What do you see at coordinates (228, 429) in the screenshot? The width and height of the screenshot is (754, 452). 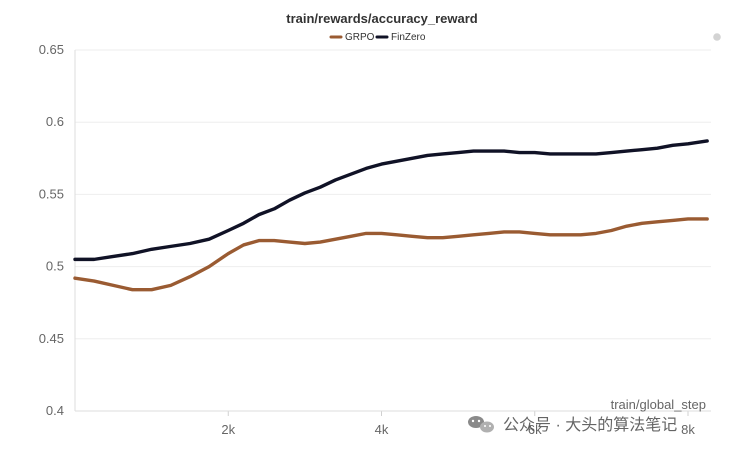 I see `x-tick-label: 2k` at bounding box center [228, 429].